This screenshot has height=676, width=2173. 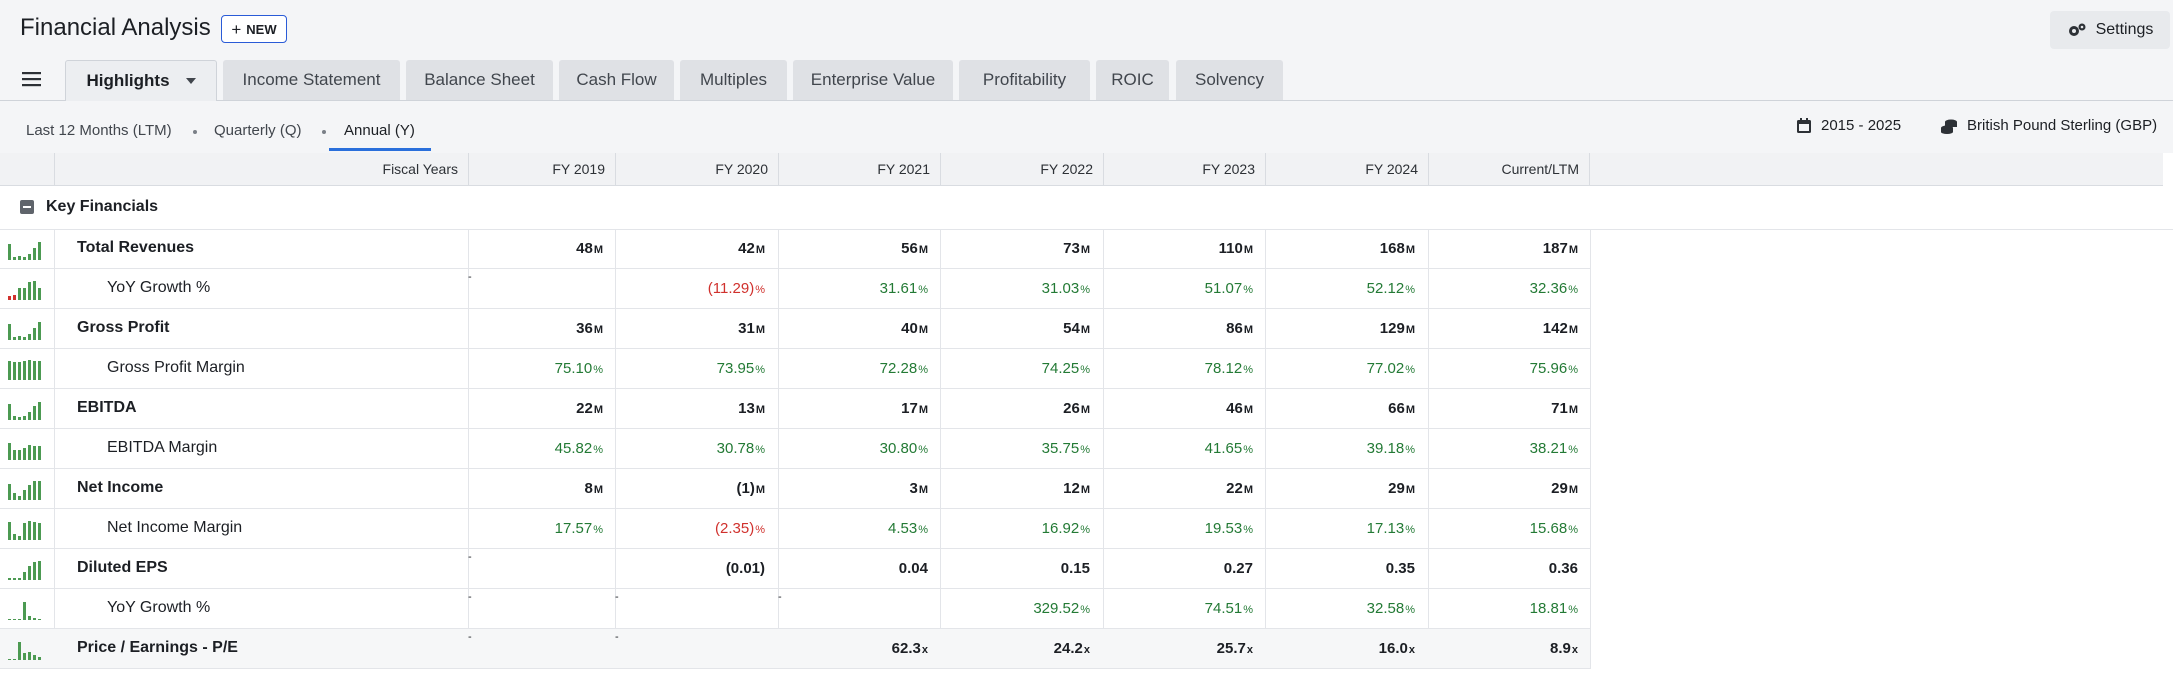 What do you see at coordinates (858, 568) in the screenshot?
I see `table-cell: 0.04` at bounding box center [858, 568].